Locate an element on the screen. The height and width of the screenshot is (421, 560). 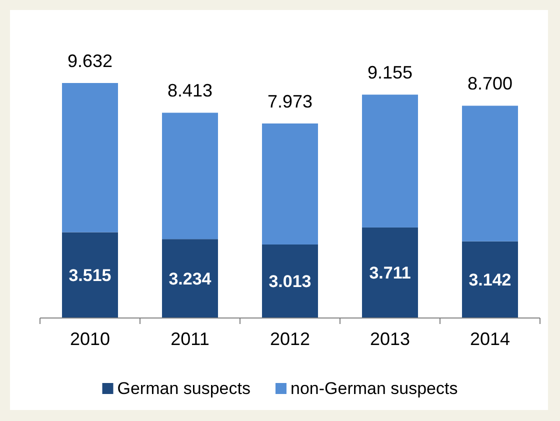
data-label: 3.515 is located at coordinates (90, 276).